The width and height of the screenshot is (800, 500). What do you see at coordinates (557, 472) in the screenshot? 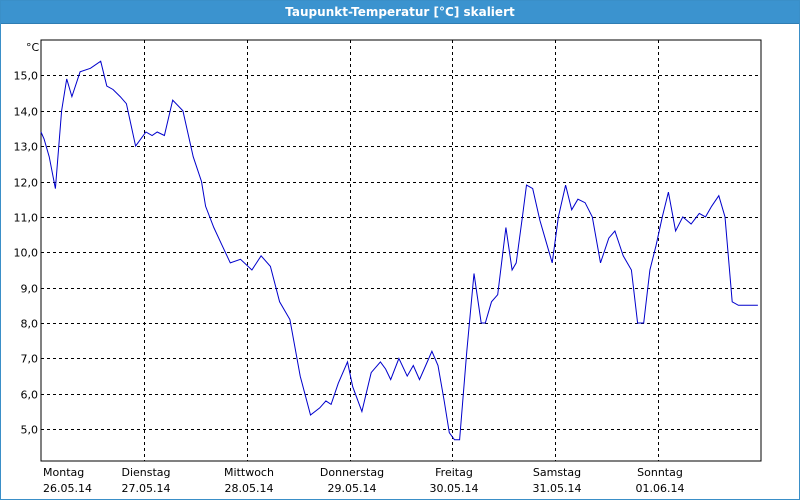
I see `x-tick-day: Samstag` at bounding box center [557, 472].